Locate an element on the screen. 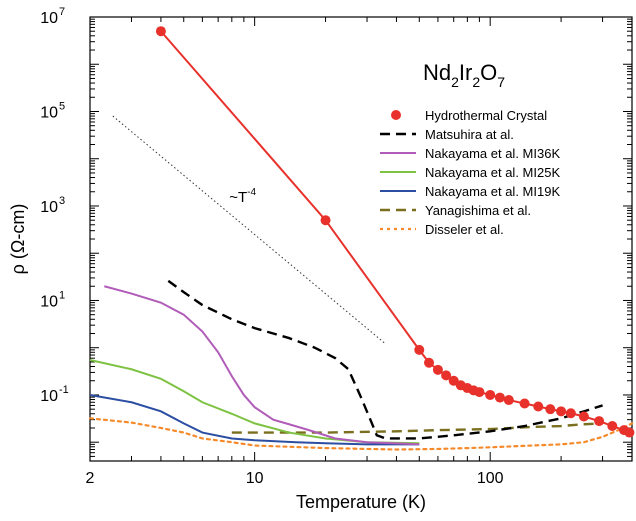 Image resolution: width=636 pixels, height=521 pixels. power-law-annotation: ~T-4 is located at coordinates (242, 196).